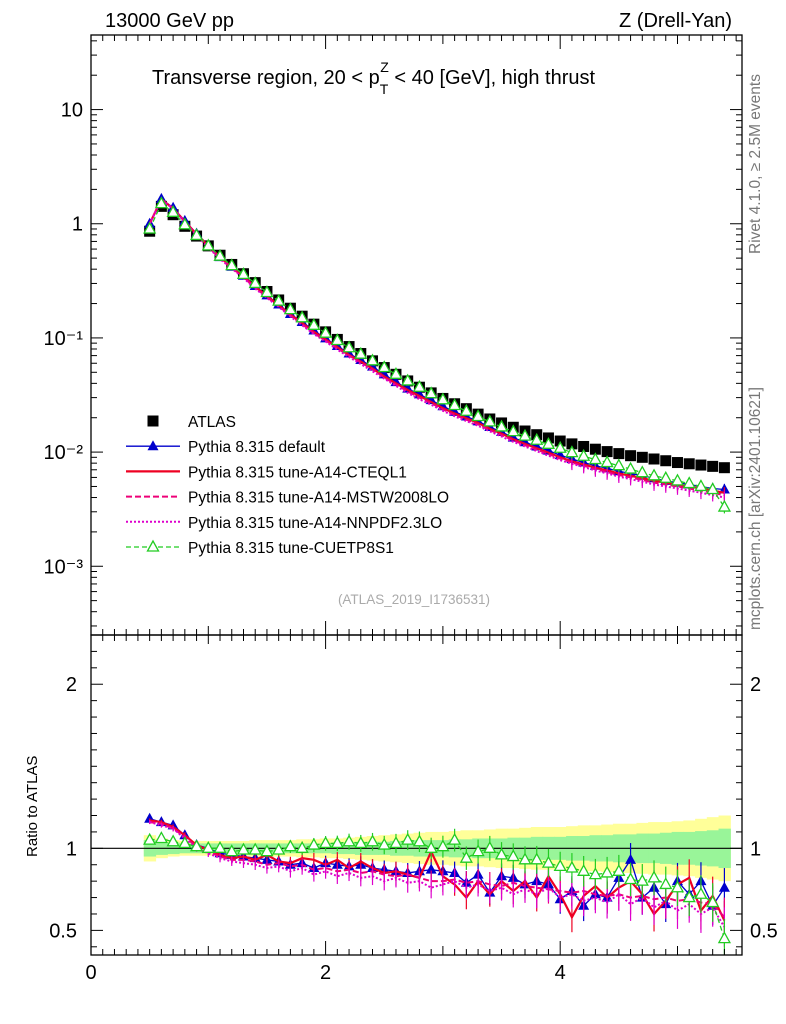  Describe the element at coordinates (631, 858) in the screenshot. I see `default-ratio-point` at that location.